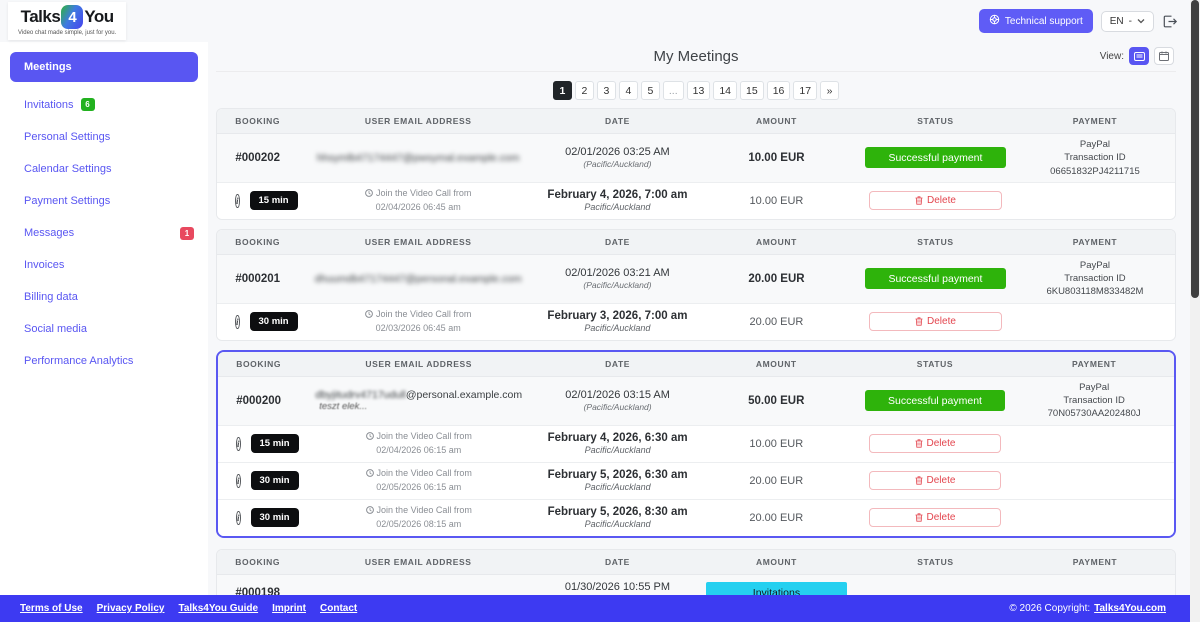 The height and width of the screenshot is (622, 1200). Describe the element at coordinates (218, 608) in the screenshot. I see `footer-link-guide: Talks4You Guide` at that location.